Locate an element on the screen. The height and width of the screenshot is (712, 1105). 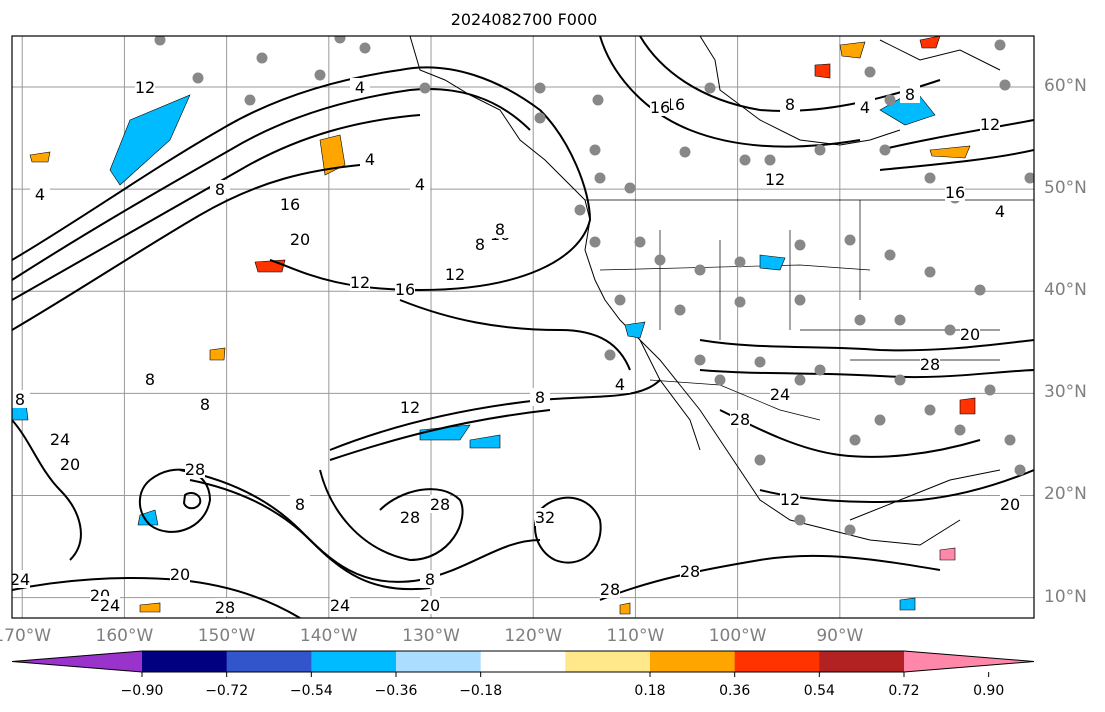
lon-label: 130°W is located at coordinates (431, 636).